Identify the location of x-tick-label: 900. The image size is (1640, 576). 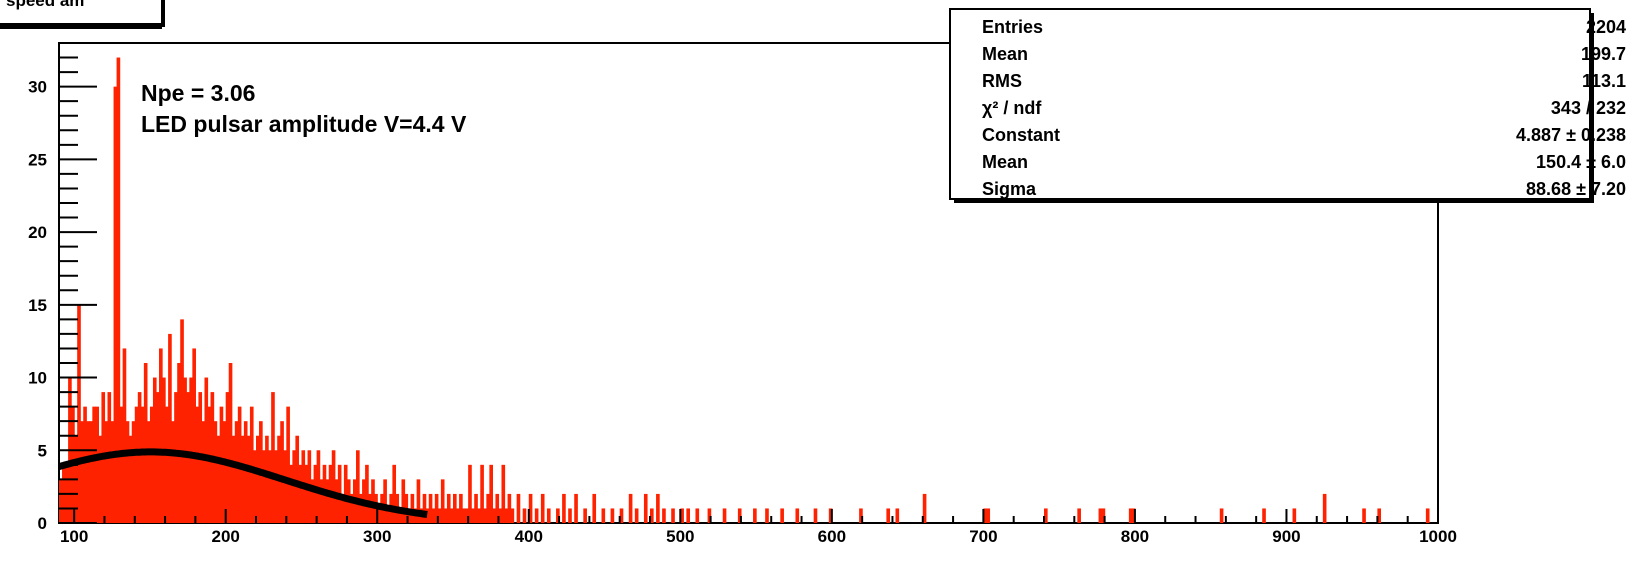
(1286, 536).